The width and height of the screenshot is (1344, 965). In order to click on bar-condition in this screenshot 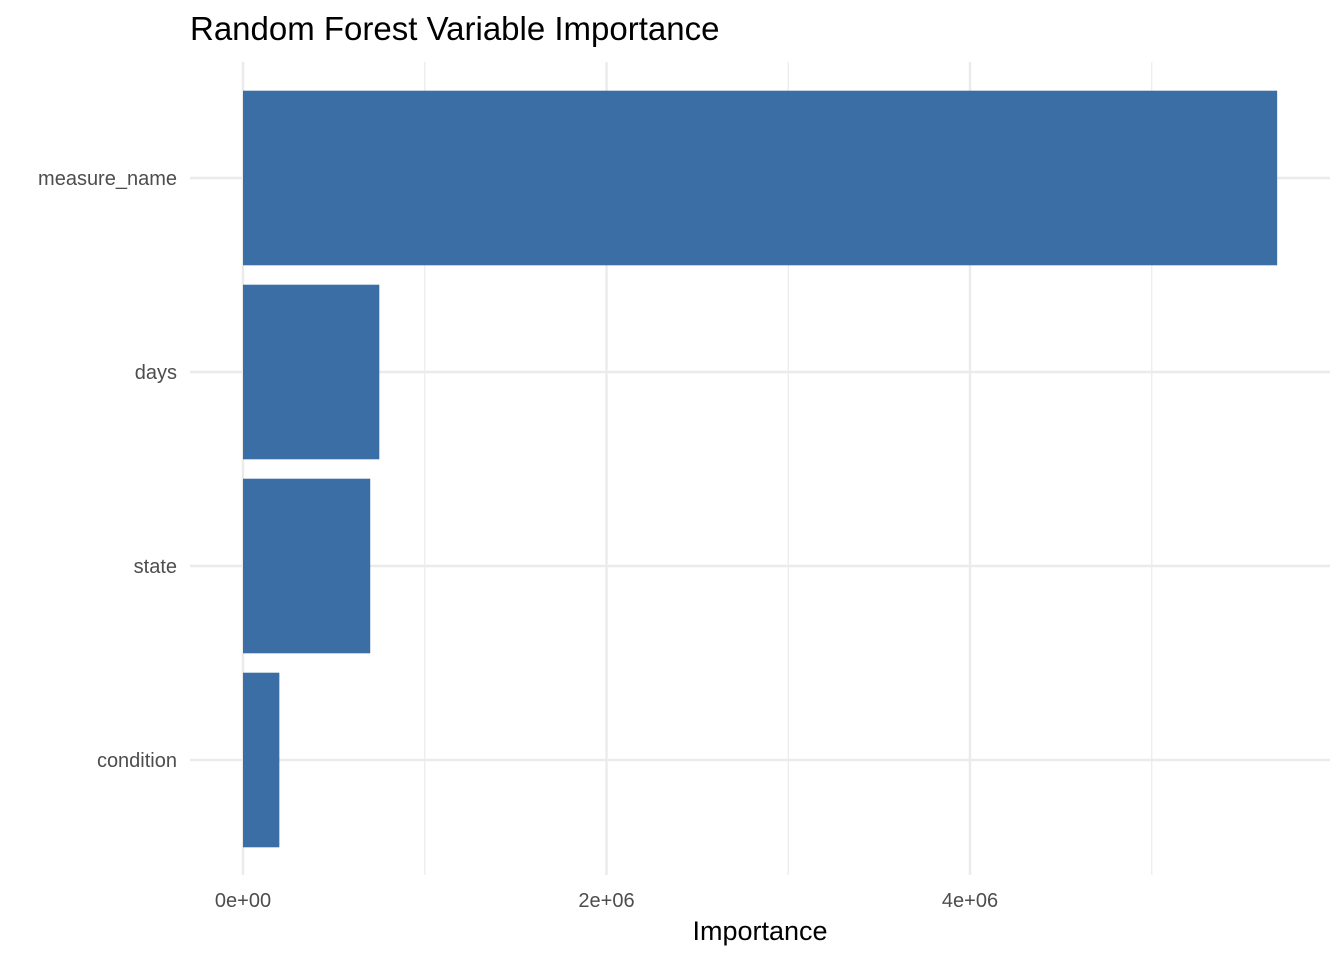, I will do `click(261, 760)`.